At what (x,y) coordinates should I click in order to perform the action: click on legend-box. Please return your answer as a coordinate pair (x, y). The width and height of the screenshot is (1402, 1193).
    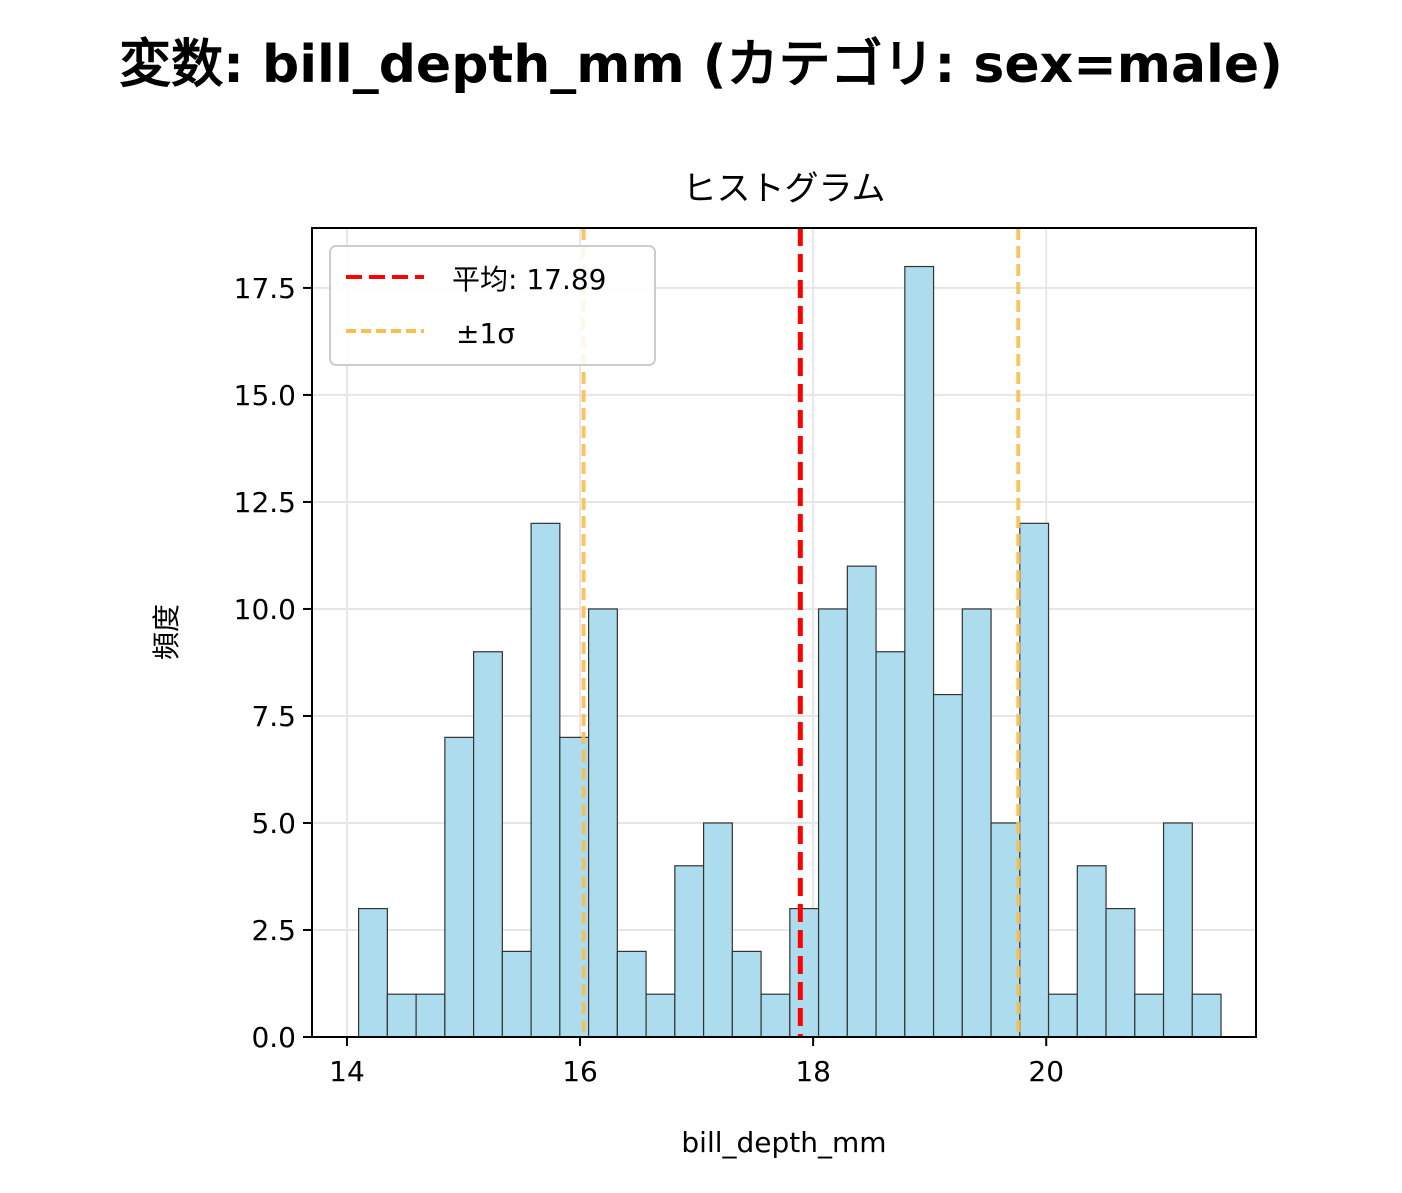
    Looking at the image, I should click on (492, 305).